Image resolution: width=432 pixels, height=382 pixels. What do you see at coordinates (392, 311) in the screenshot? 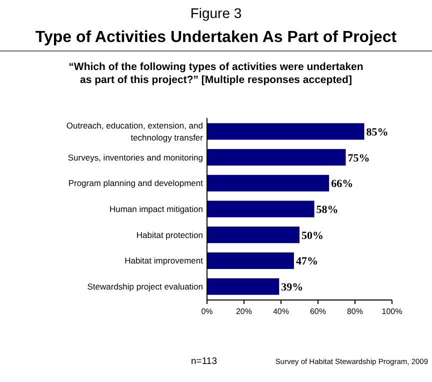
I see `x-tick-label: 100%` at bounding box center [392, 311].